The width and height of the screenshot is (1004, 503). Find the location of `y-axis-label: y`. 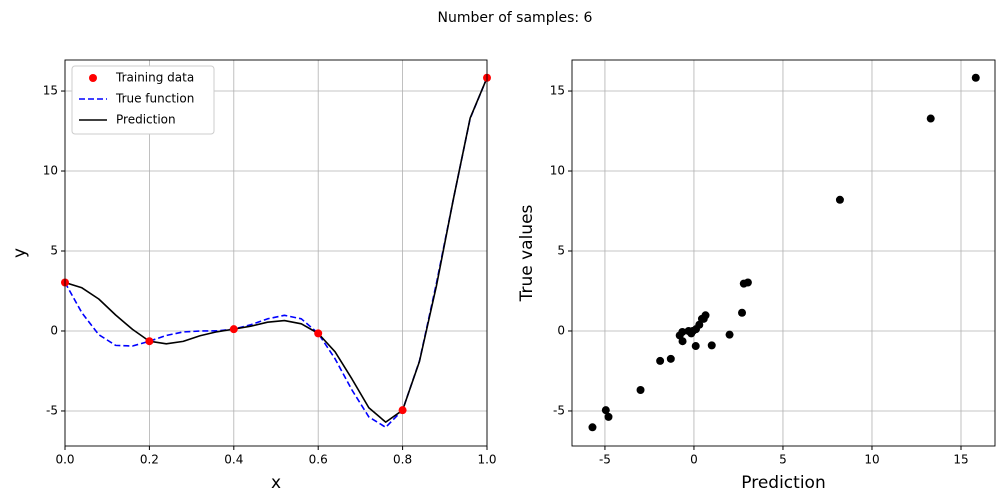

y-axis-label: y is located at coordinates (20, 253).